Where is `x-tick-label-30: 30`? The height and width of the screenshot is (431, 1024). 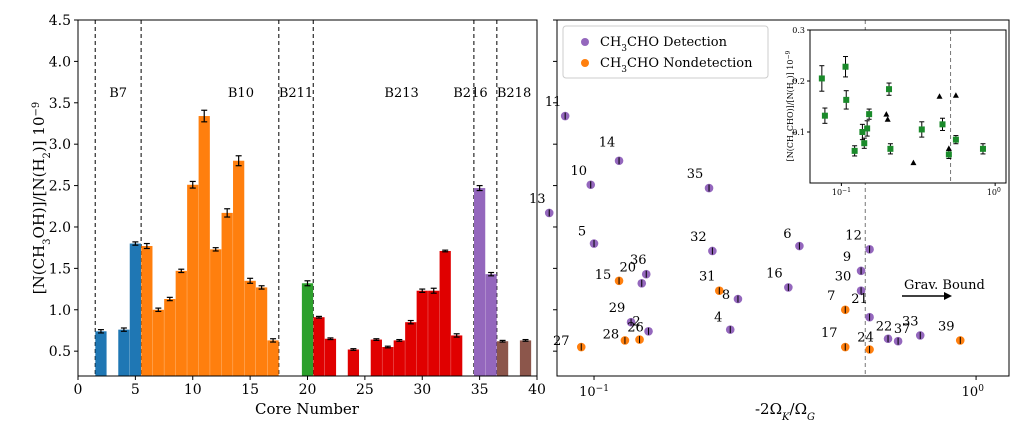 x-tick-label-30: 30 is located at coordinates (422, 390).